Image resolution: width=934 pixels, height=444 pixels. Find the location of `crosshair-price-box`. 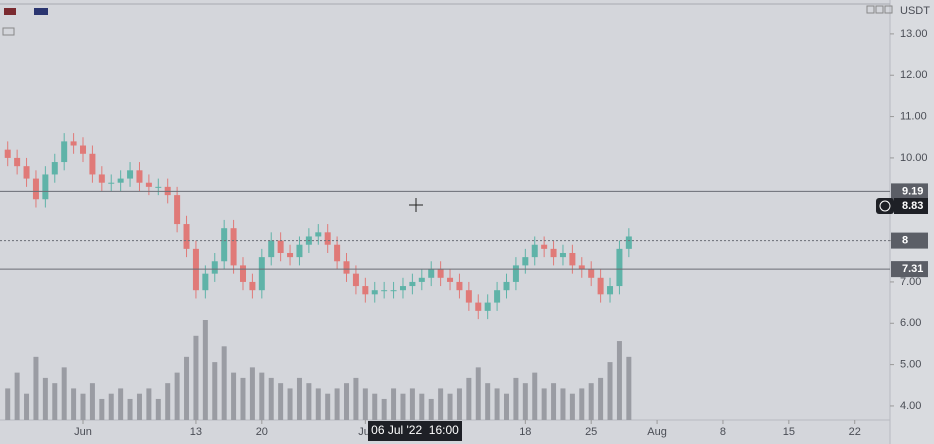

crosshair-price-box is located at coordinates (911, 206).